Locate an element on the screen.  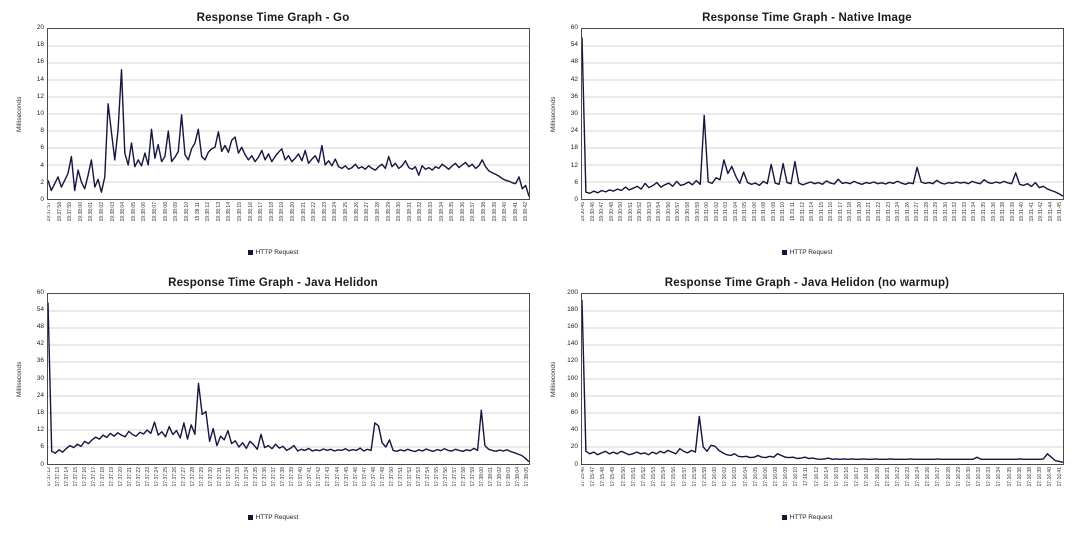
x-tick-label: 19:31:24 is located at coordinates (898, 212).